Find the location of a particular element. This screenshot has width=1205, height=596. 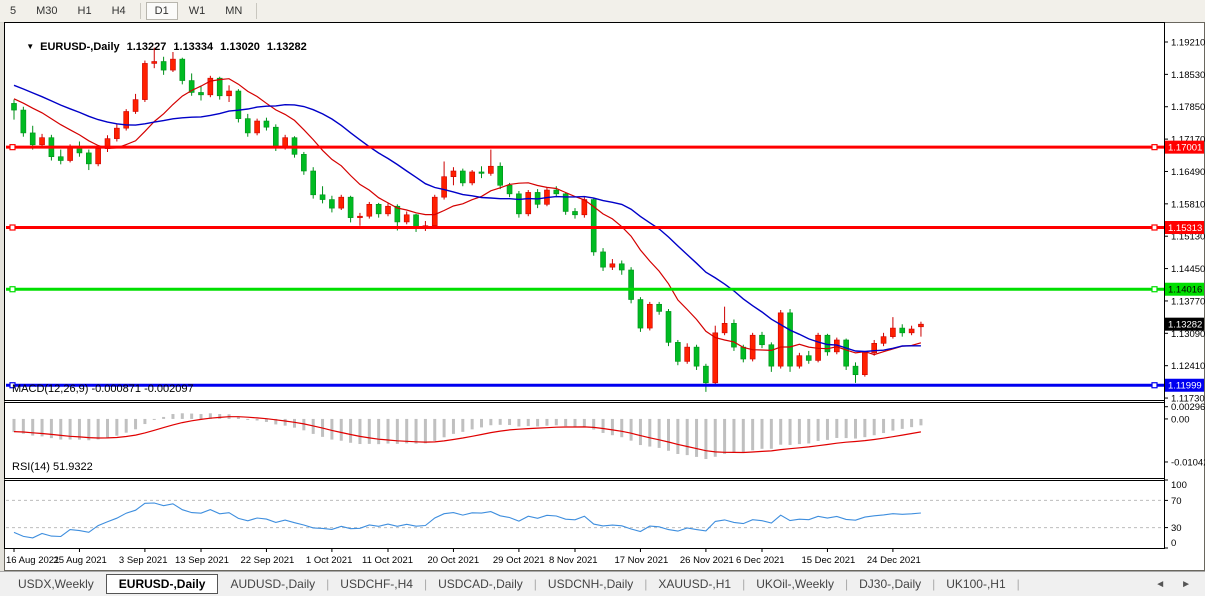

tab-xauusd-h1: XAUUSD-,H1 is located at coordinates (695, 584).